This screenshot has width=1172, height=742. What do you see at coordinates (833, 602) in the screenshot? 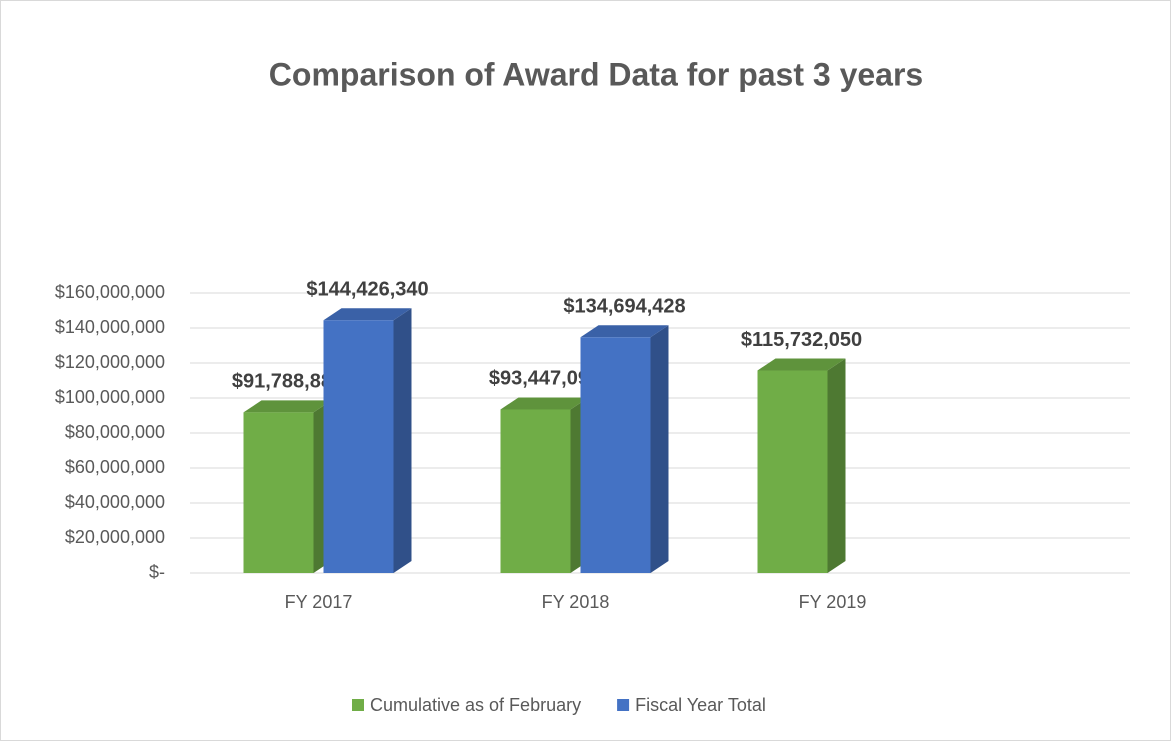
I see `x-tick-label: FY 2019` at bounding box center [833, 602].